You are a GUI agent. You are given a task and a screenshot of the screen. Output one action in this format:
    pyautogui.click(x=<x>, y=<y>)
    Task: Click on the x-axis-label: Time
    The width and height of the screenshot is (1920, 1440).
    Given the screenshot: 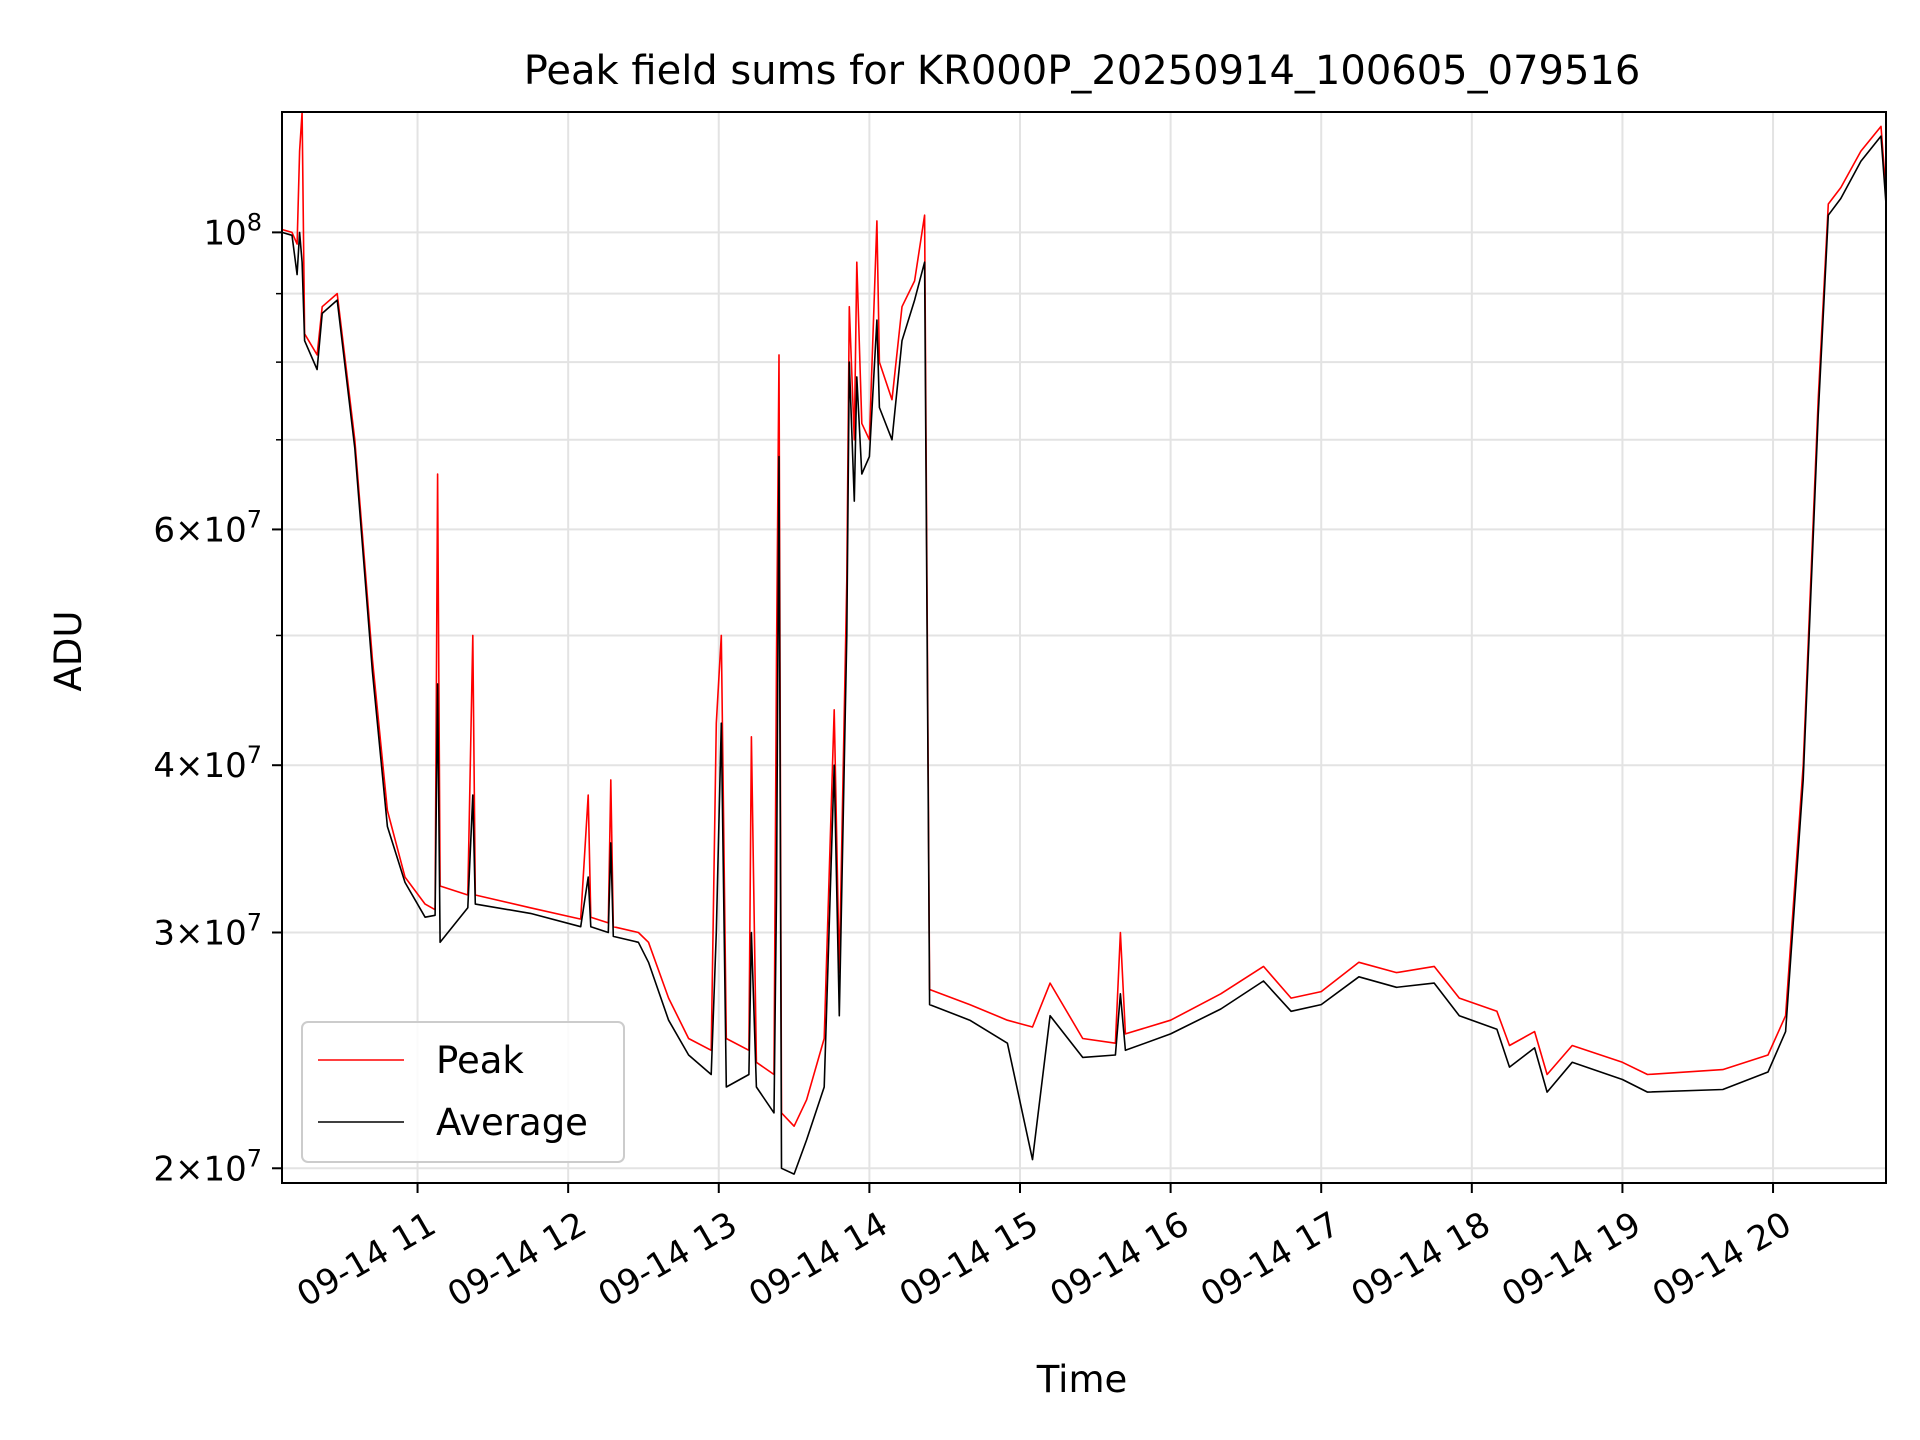 What is the action you would take?
    pyautogui.click(x=1082, y=1379)
    